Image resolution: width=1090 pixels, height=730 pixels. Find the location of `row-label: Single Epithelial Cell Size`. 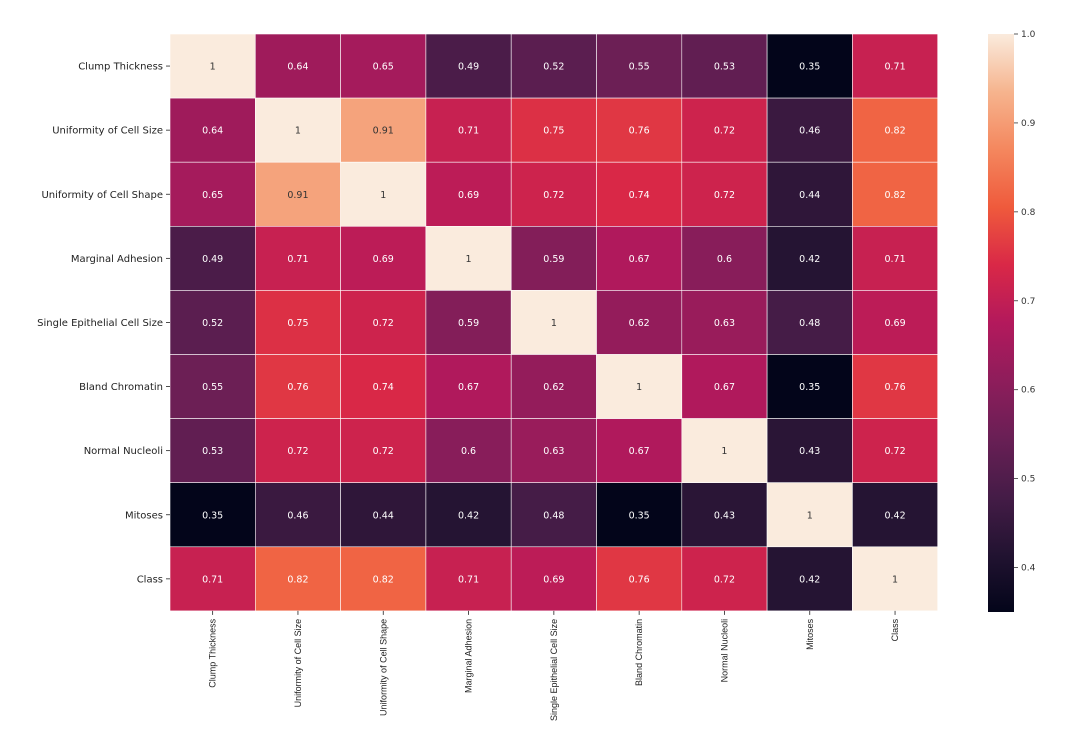

row-label: Single Epithelial Cell Size is located at coordinates (100, 323).